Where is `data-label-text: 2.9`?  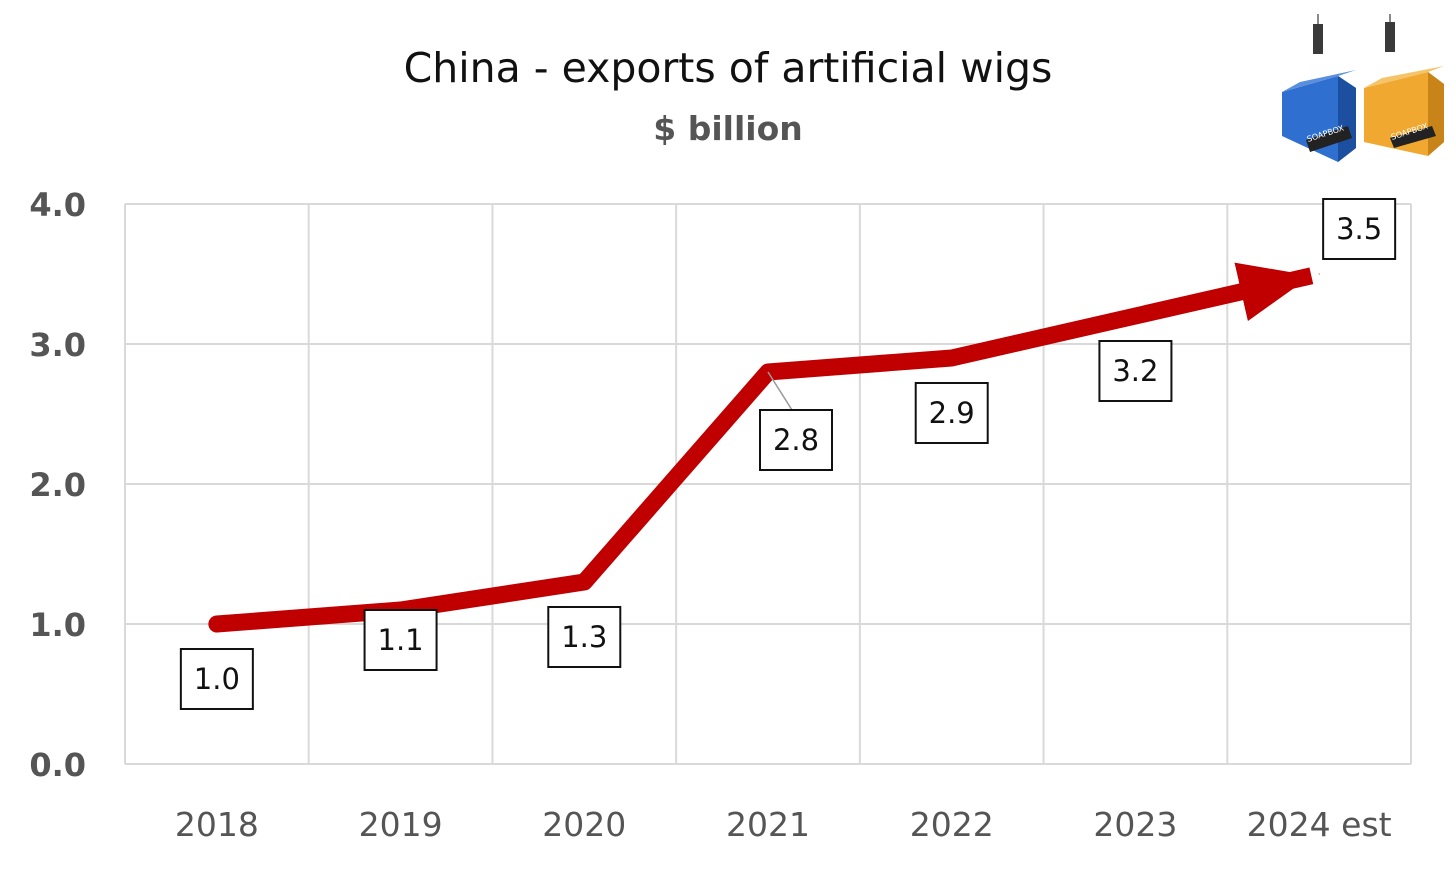 data-label-text: 2.9 is located at coordinates (952, 413).